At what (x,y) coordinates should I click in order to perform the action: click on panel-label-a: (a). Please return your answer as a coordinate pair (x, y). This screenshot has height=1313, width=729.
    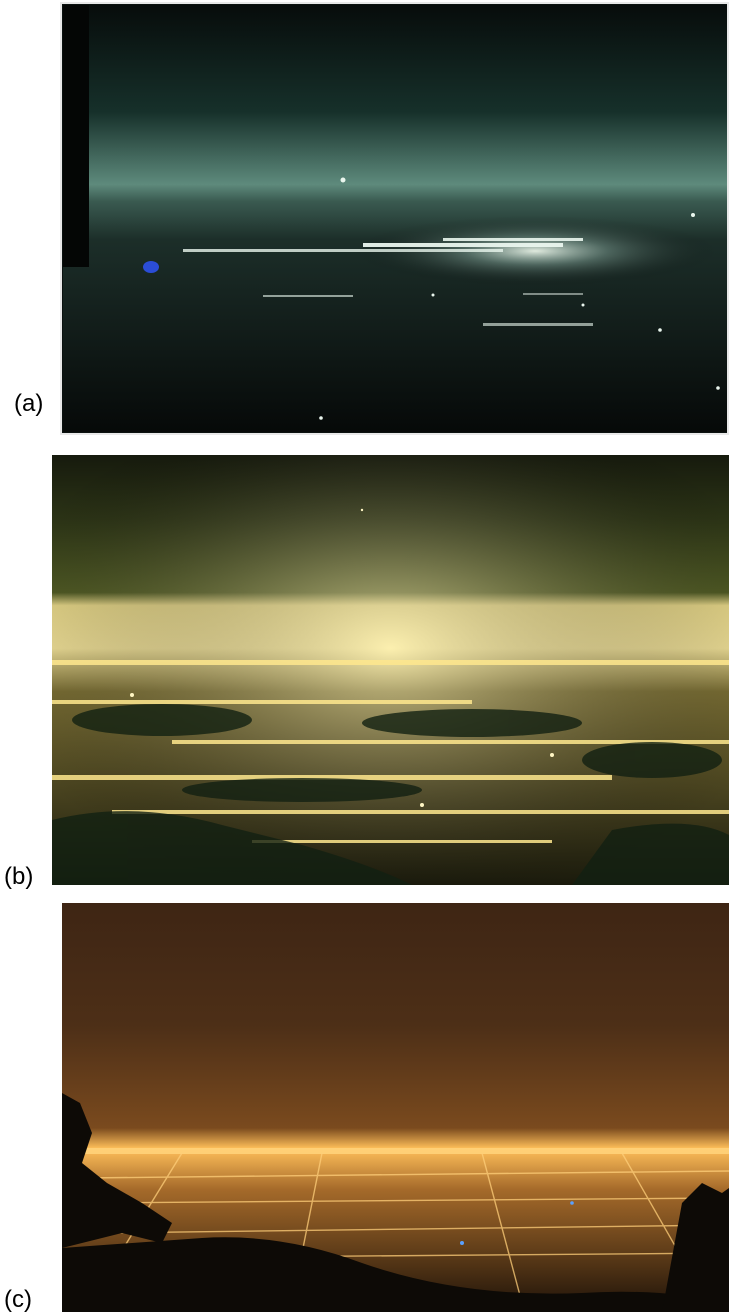
    Looking at the image, I should click on (29, 403).